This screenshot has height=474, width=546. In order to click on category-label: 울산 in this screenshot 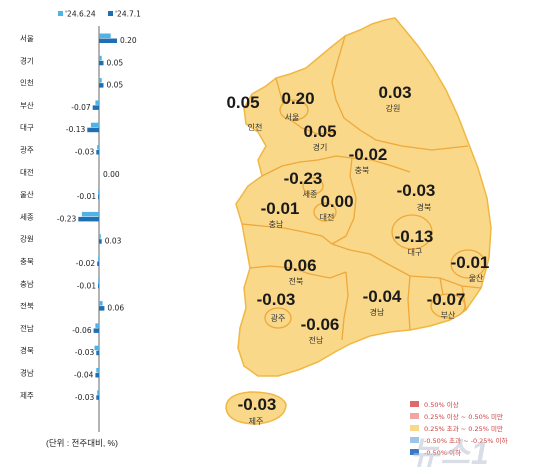, I will do `click(27, 194)`.